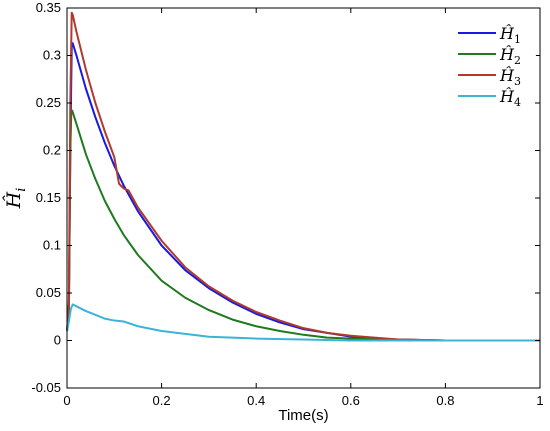 Image resolution: width=550 pixels, height=431 pixels. I want to click on x-tick-label: 0.8, so click(445, 400).